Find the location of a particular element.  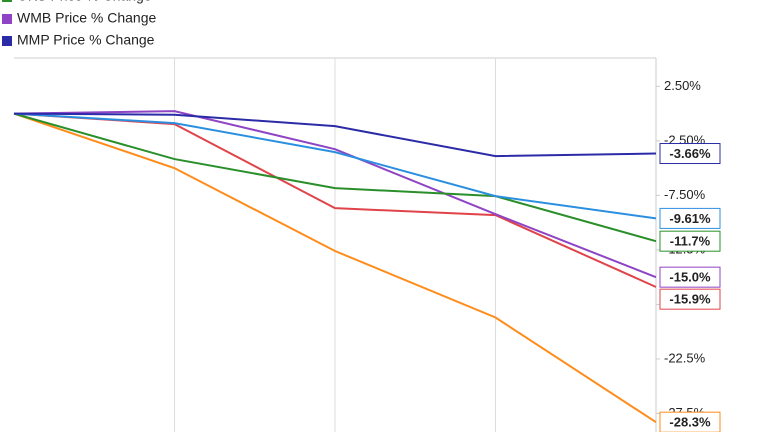

legend-label: MMP Price % Change is located at coordinates (86, 40).